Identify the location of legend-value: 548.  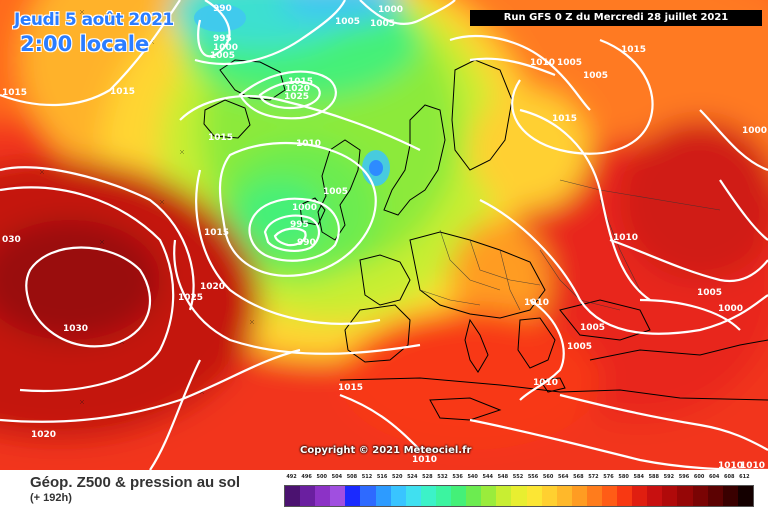
(503, 477).